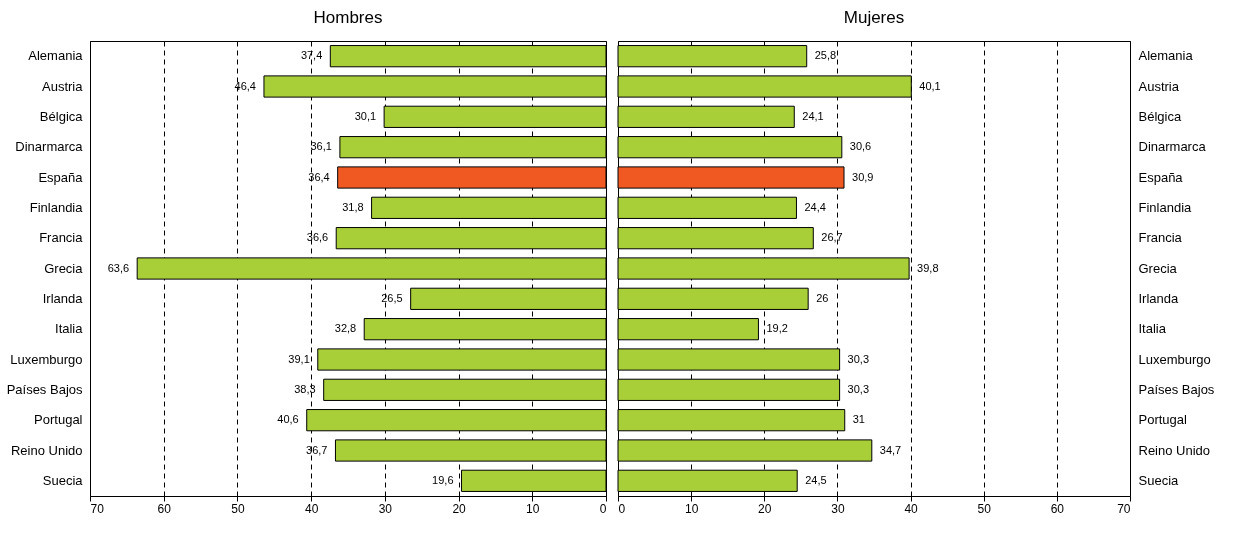 This screenshot has height=541, width=1251. What do you see at coordinates (825, 55) in the screenshot?
I see `data-label: 25,8` at bounding box center [825, 55].